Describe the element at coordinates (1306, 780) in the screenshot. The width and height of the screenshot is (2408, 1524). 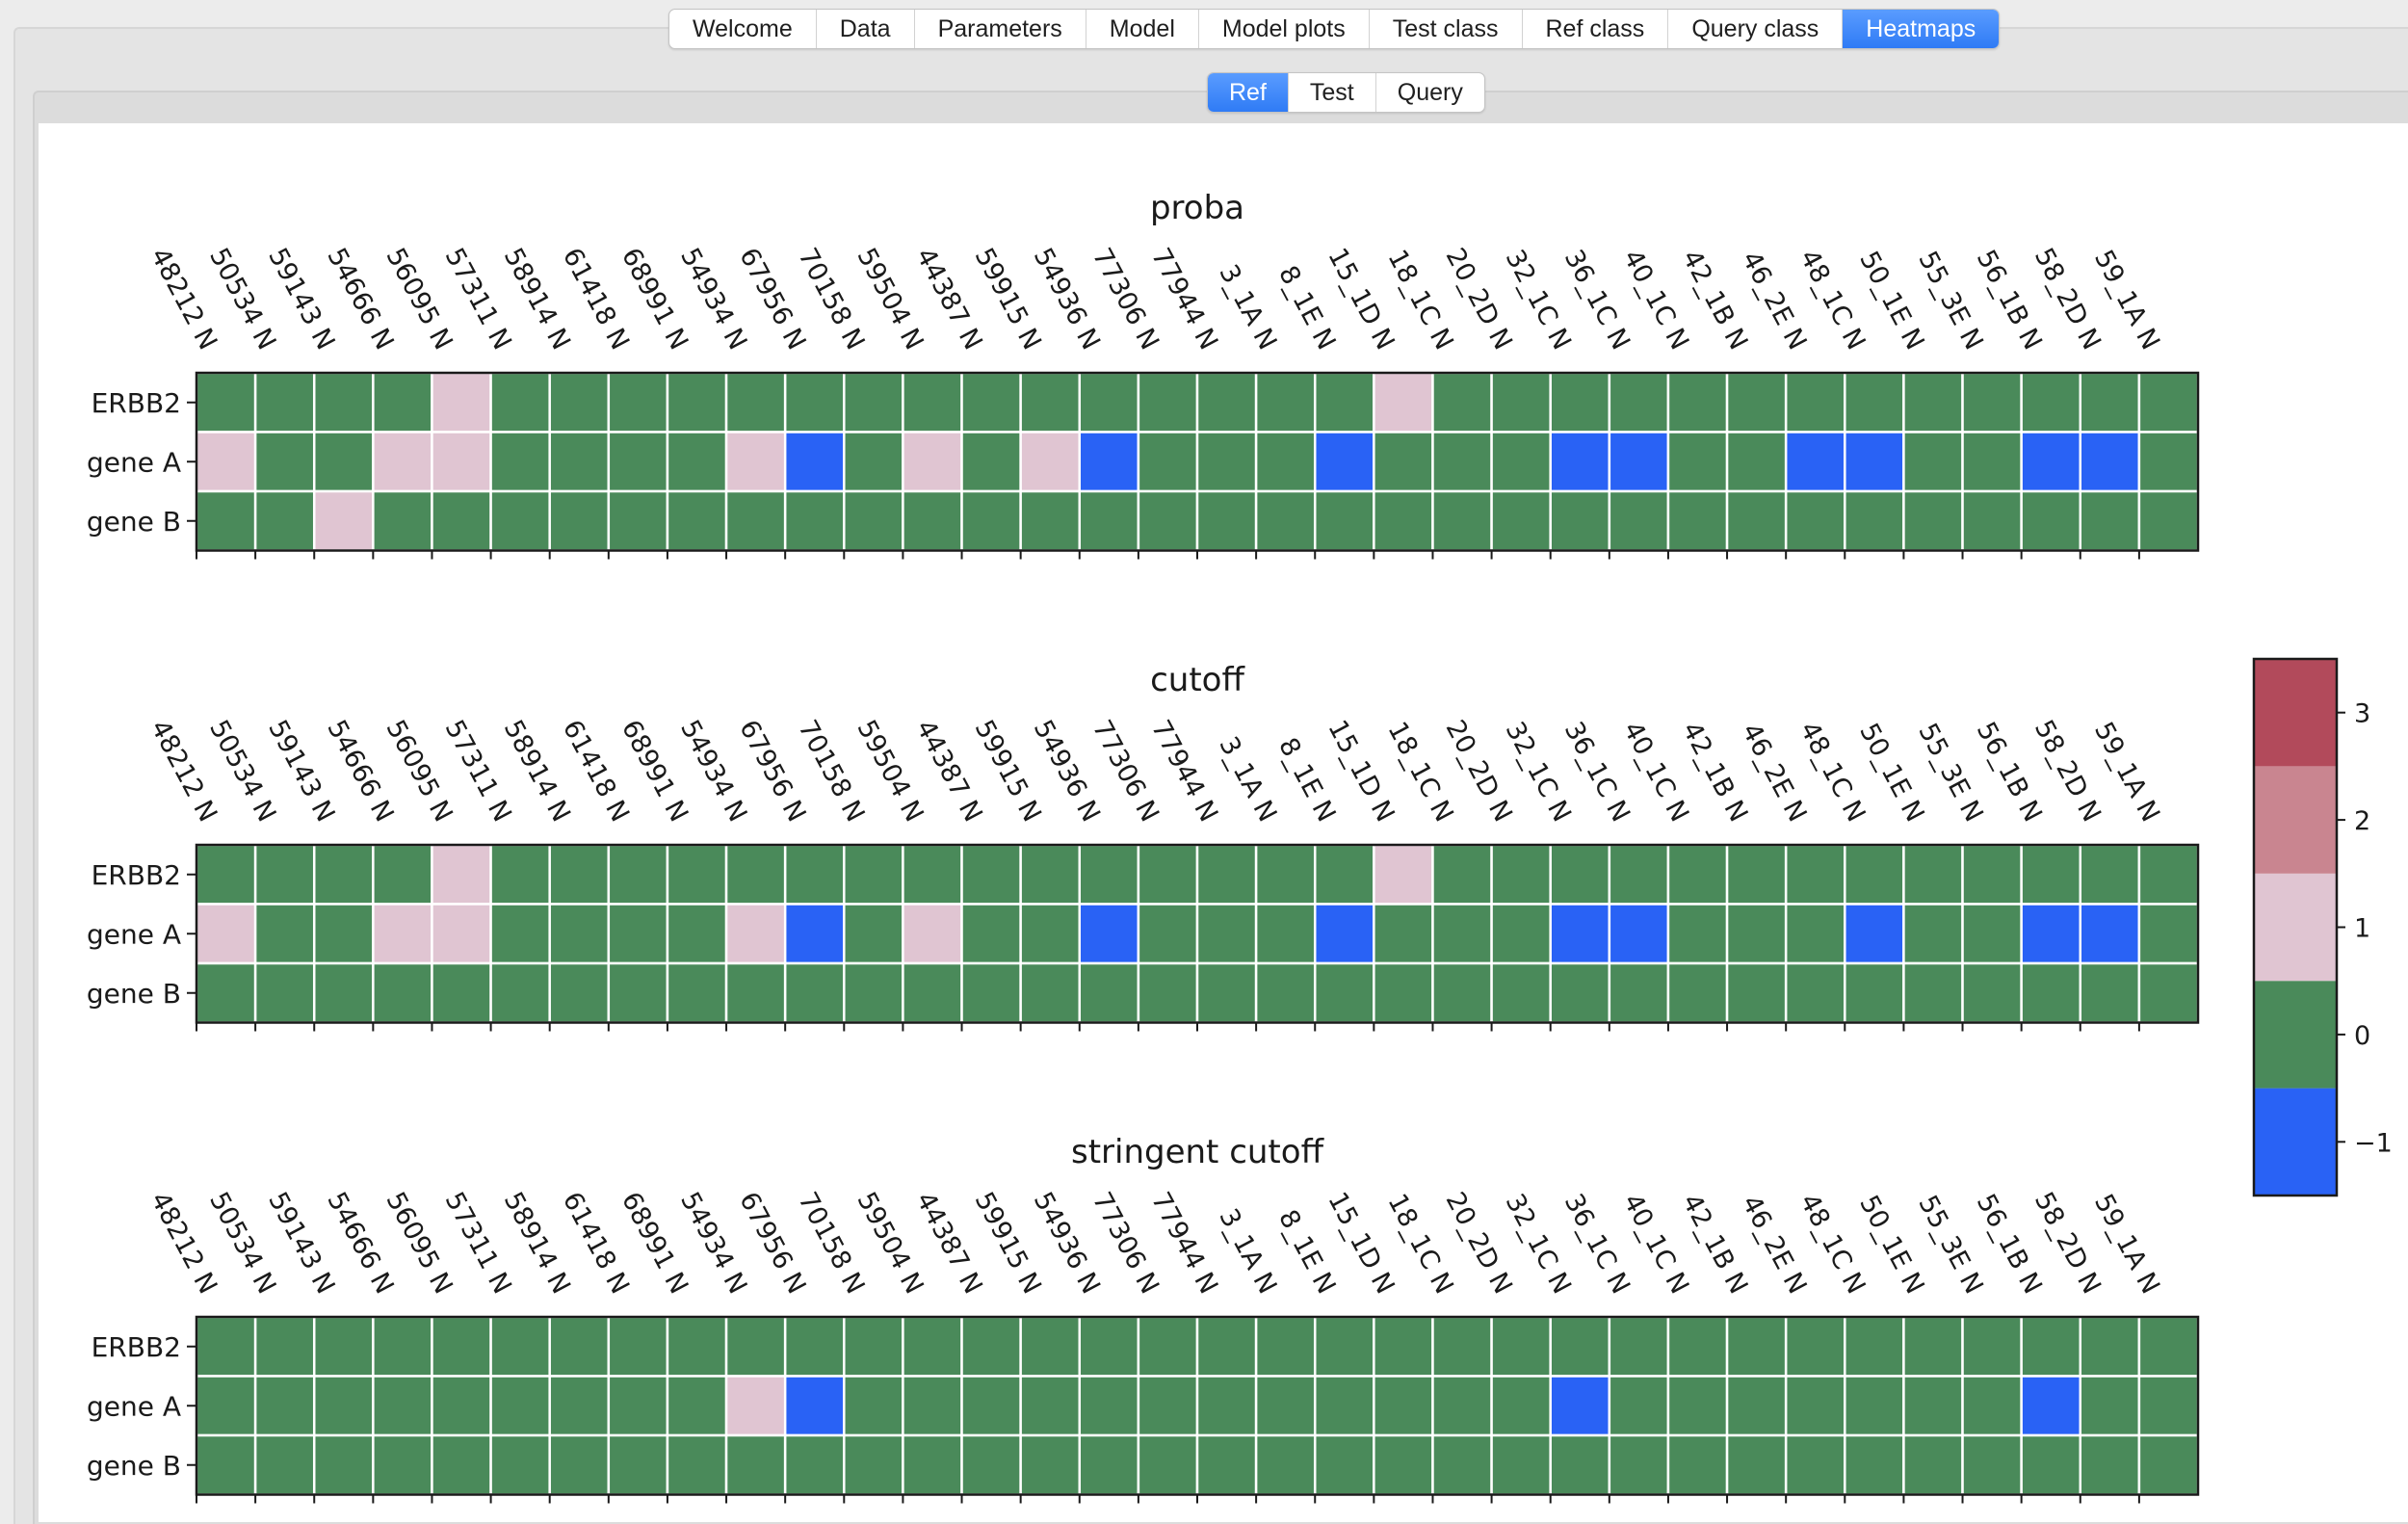
I see `sample-label: 8_1E N` at that location.